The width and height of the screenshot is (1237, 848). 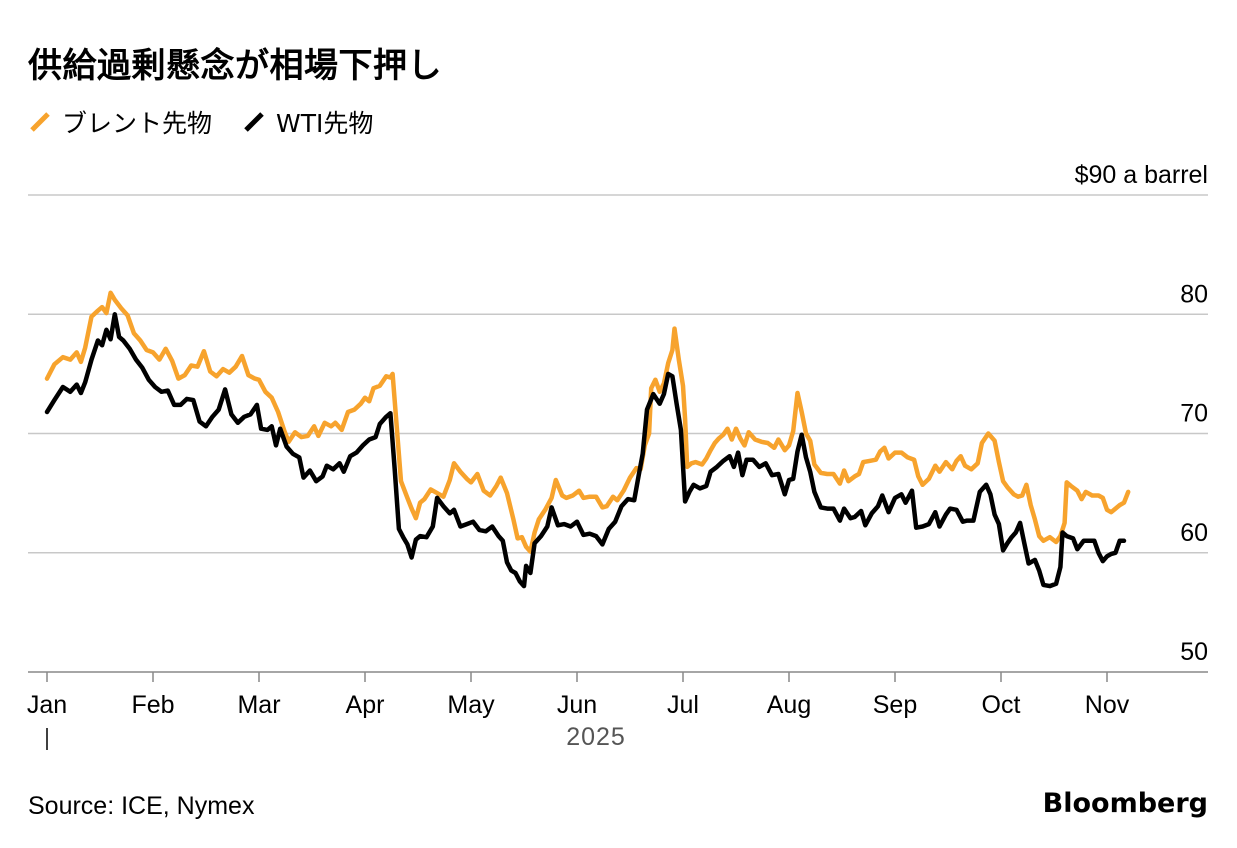 What do you see at coordinates (254, 122) in the screenshot?
I see `legend-swatch-wti` at bounding box center [254, 122].